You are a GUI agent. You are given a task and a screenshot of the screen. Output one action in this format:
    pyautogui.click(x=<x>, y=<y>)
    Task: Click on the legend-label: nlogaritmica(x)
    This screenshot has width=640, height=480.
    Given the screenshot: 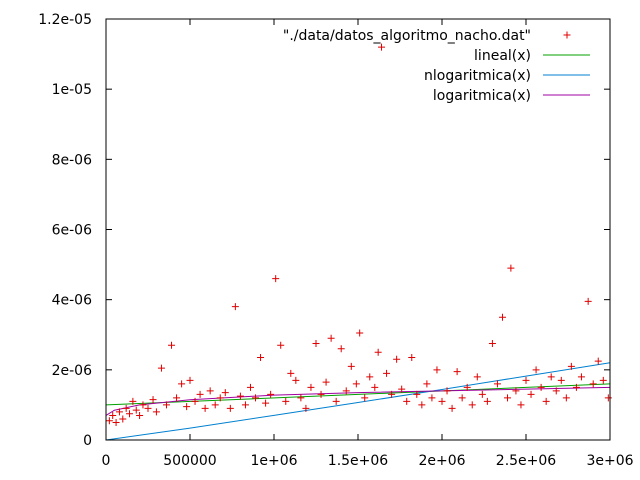 What is the action you would take?
    pyautogui.click(x=477, y=76)
    